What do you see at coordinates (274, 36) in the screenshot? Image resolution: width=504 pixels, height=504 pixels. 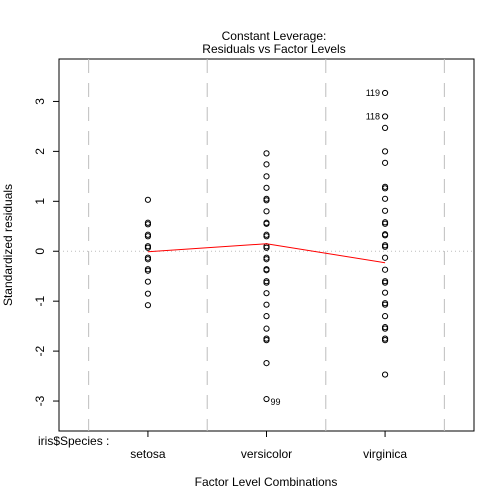 I see `chart-title: Constant Leverage:` at bounding box center [274, 36].